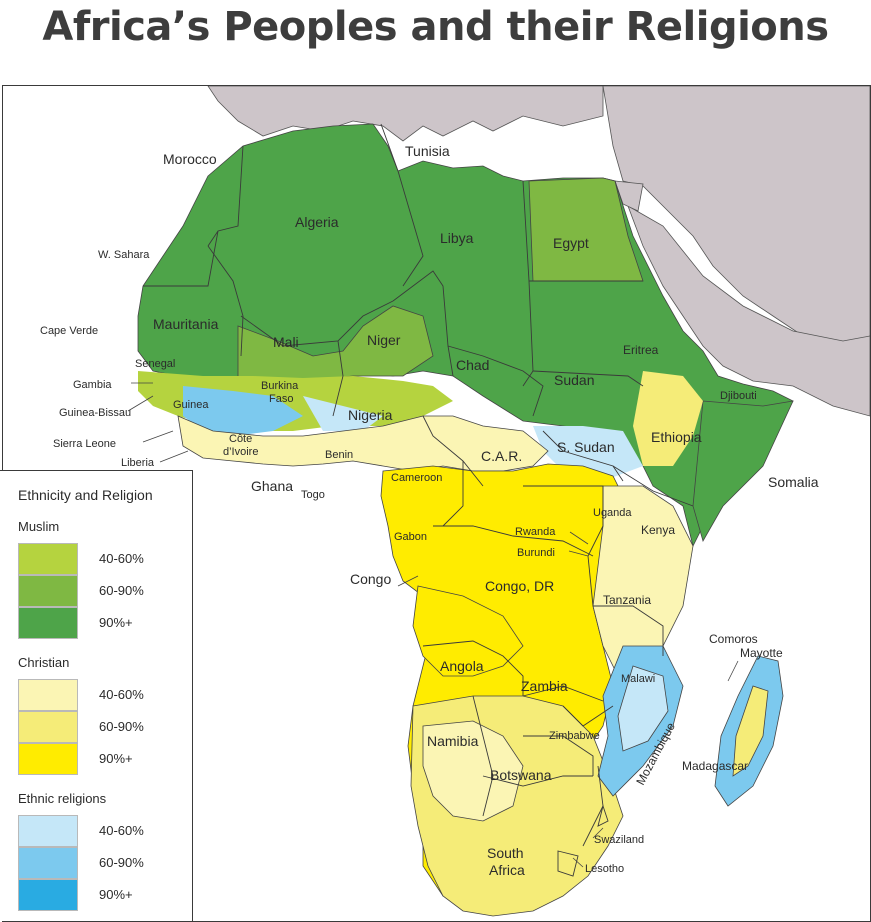  Describe the element at coordinates (668, 418) in the screenshot. I see `ethiopia-christian` at that location.